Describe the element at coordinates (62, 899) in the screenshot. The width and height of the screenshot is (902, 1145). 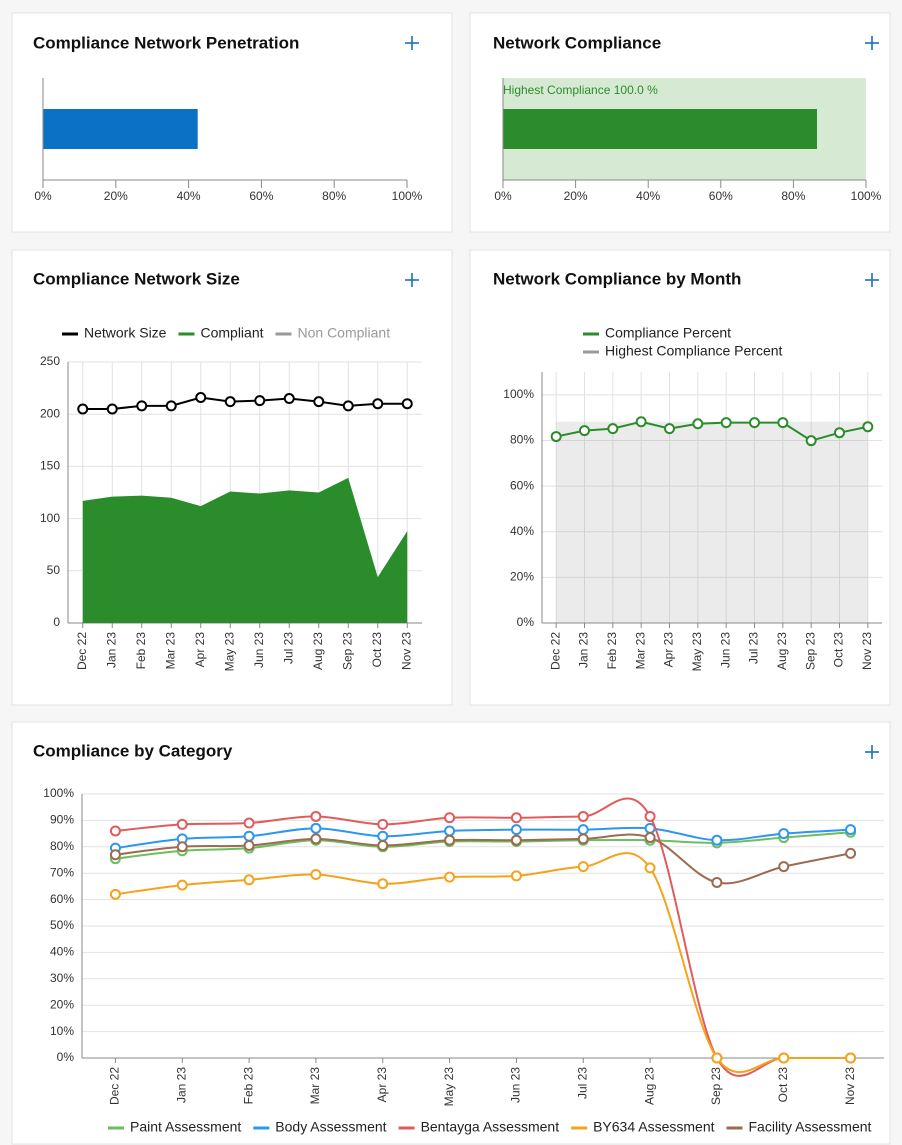
I see `y-tick-label: 60%` at that location.